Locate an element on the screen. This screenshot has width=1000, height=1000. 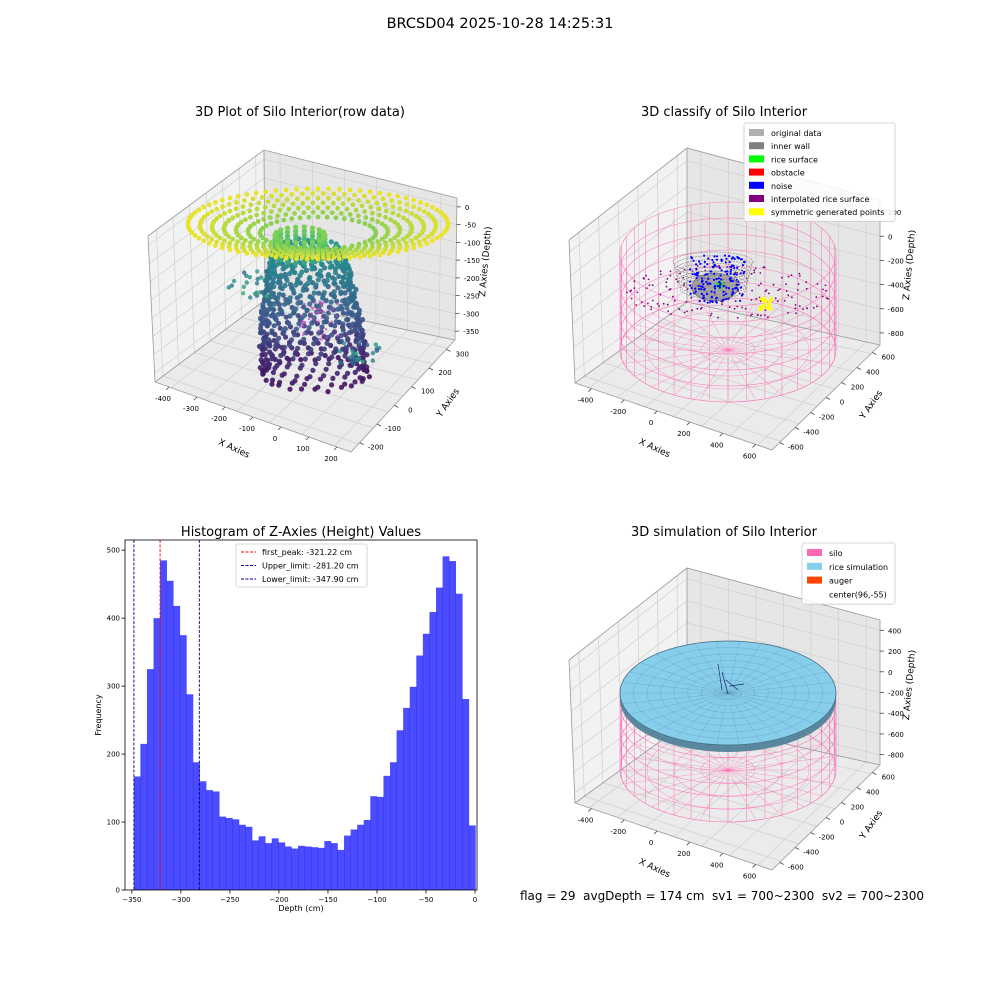
p2-legend-label: interpolated rice surface is located at coordinates (820, 199).